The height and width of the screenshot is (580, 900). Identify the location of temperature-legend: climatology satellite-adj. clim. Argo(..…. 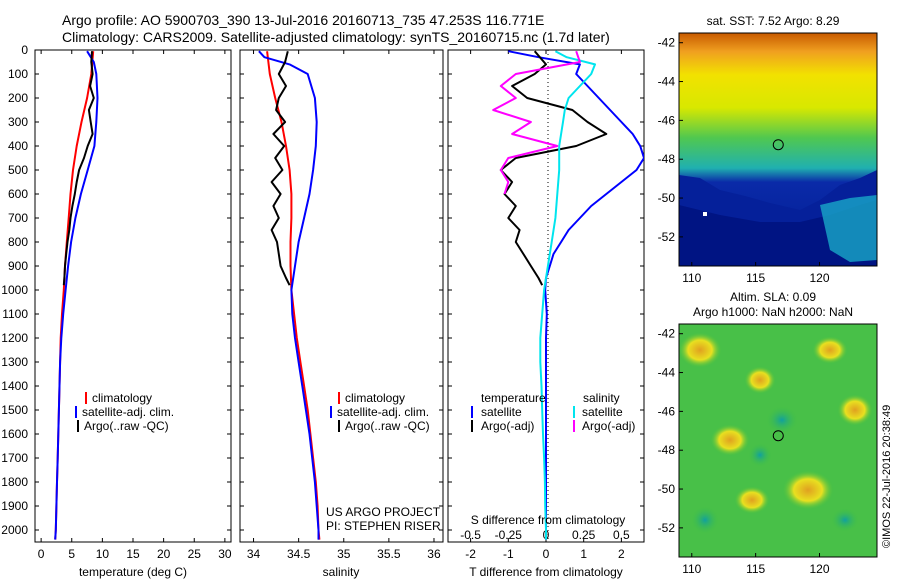
(124, 412).